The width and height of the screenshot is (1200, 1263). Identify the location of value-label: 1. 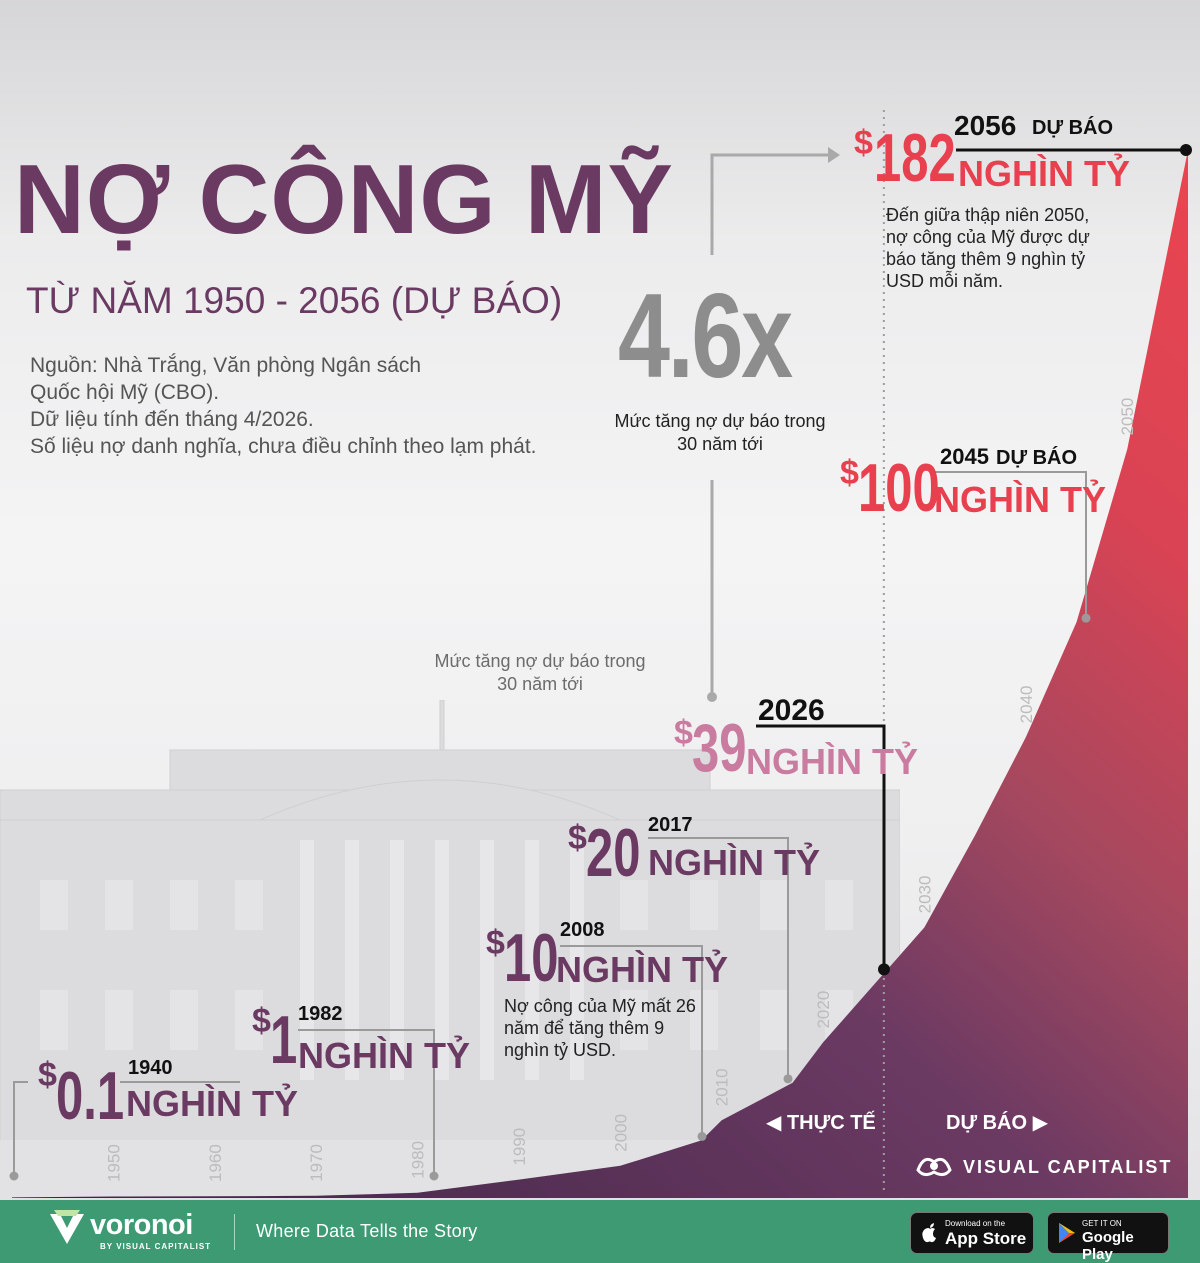
(284, 1040).